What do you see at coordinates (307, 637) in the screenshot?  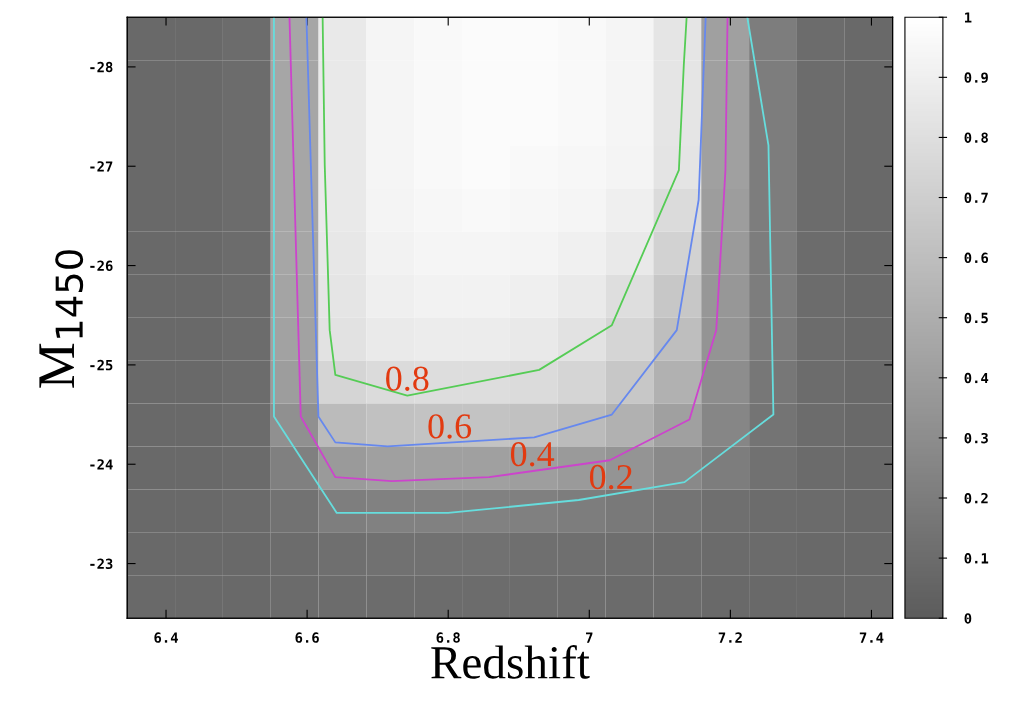 I see `x-tick-label: 6.6` at bounding box center [307, 637].